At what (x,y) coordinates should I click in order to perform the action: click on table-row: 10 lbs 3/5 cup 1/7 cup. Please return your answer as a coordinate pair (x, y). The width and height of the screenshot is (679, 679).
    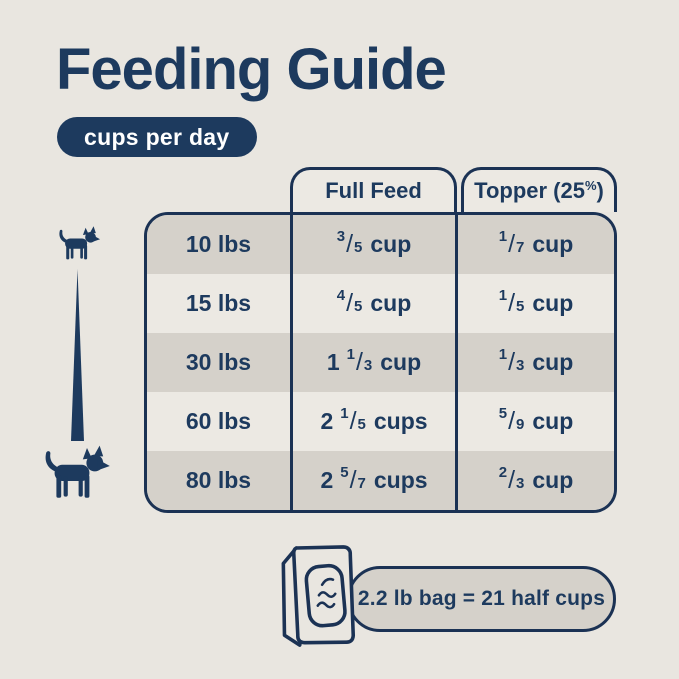
    Looking at the image, I should click on (380, 244).